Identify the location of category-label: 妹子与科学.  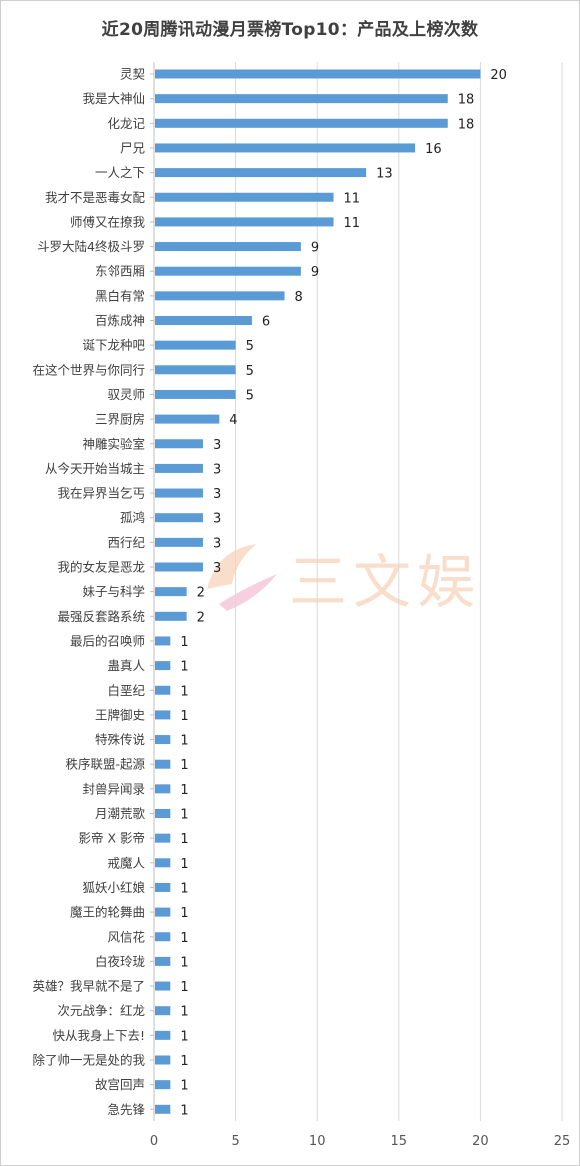
(113, 591).